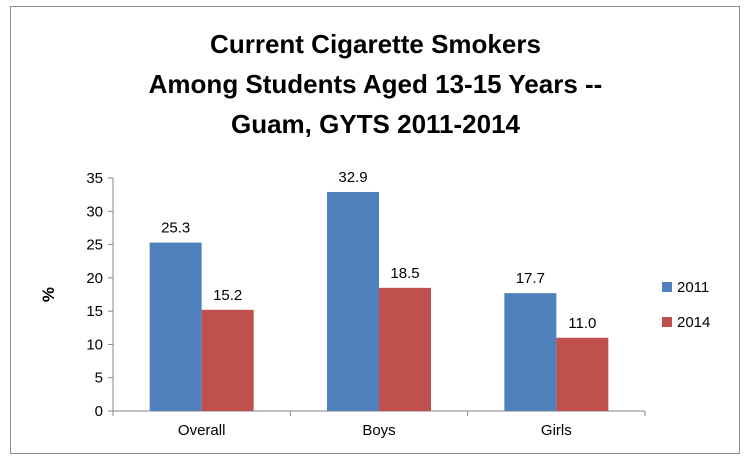 Image resolution: width=751 pixels, height=460 pixels. What do you see at coordinates (353, 301) in the screenshot?
I see `bar-2011-boys` at bounding box center [353, 301].